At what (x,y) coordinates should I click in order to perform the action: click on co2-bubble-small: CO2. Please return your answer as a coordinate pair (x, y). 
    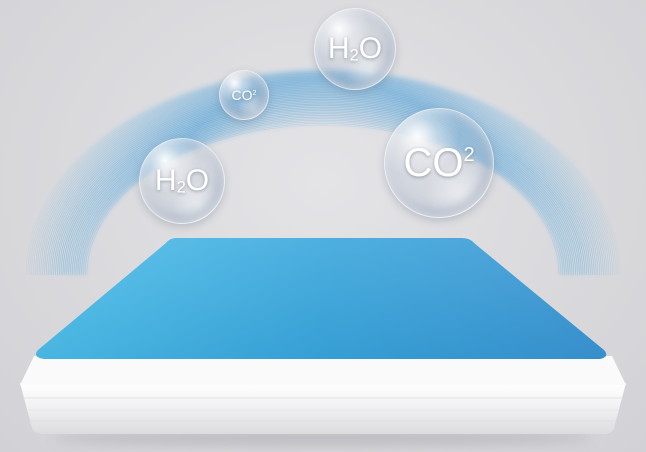
    Looking at the image, I should click on (244, 95).